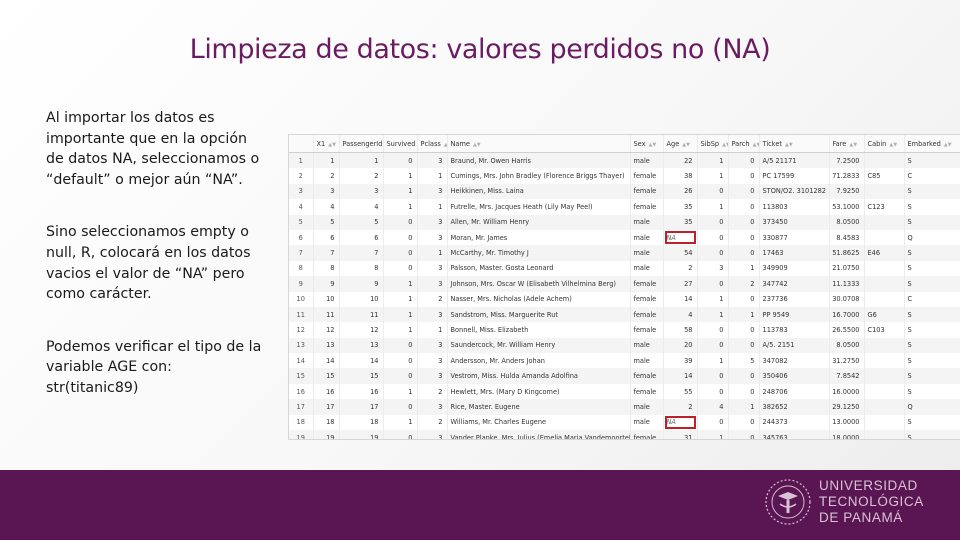 The width and height of the screenshot is (960, 540). What do you see at coordinates (744, 361) in the screenshot?
I see `table-cell: 5` at bounding box center [744, 361].